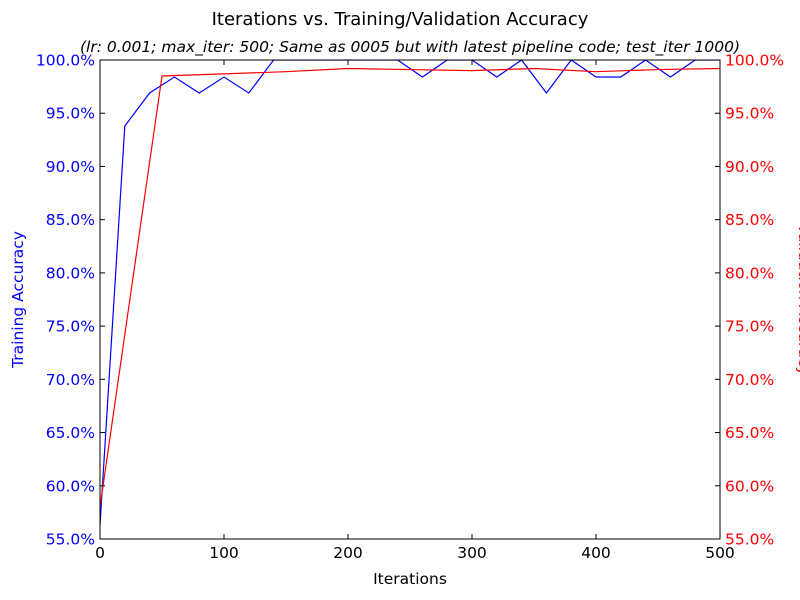  I want to click on y-left-tick-label: 80.0%, so click(70, 273).